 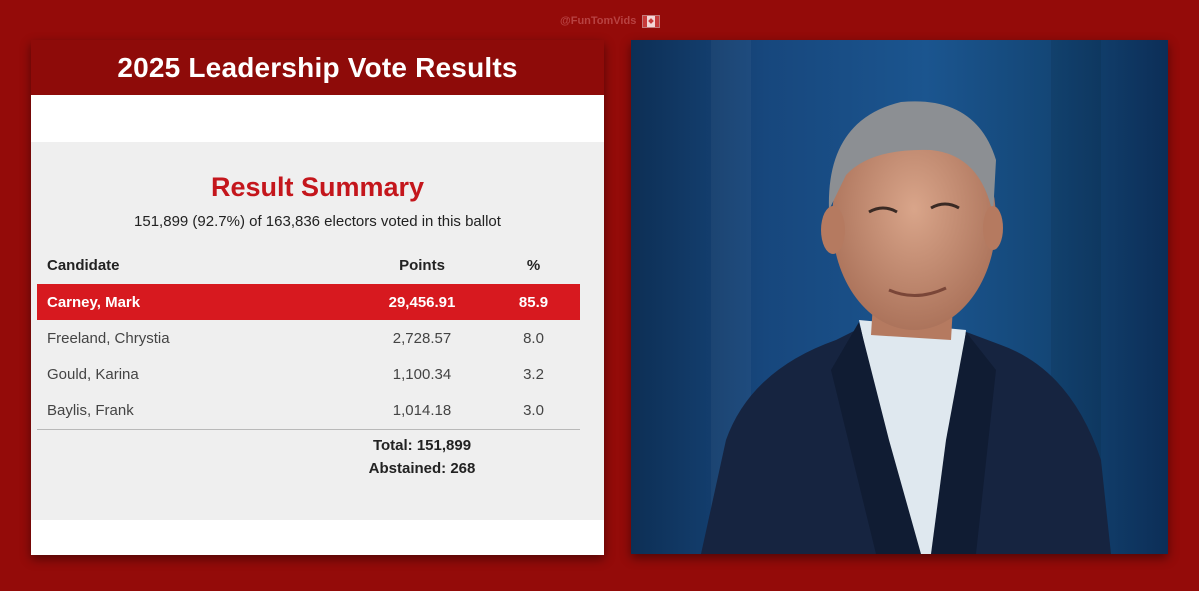 I want to click on abstained-votes: Abstained: 268, so click(x=422, y=468).